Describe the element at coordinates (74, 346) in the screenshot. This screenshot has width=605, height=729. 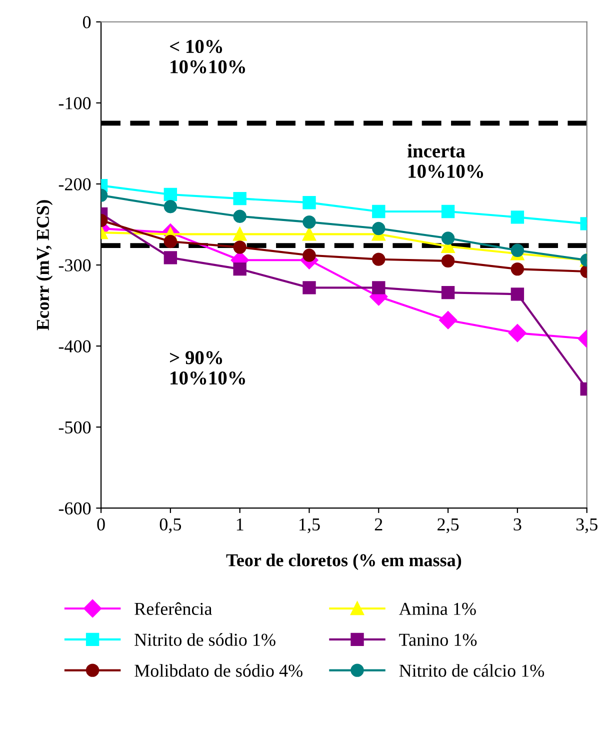
I see `y-tick-label: -400` at that location.